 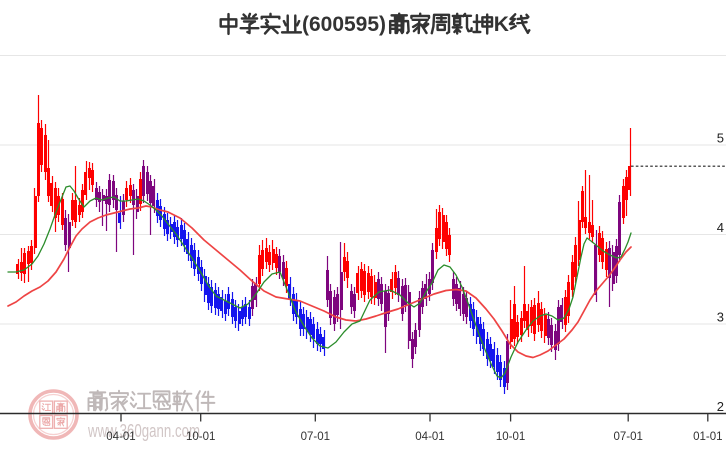 What do you see at coordinates (707, 437) in the screenshot?
I see `svg-text: 01-01` at bounding box center [707, 437].